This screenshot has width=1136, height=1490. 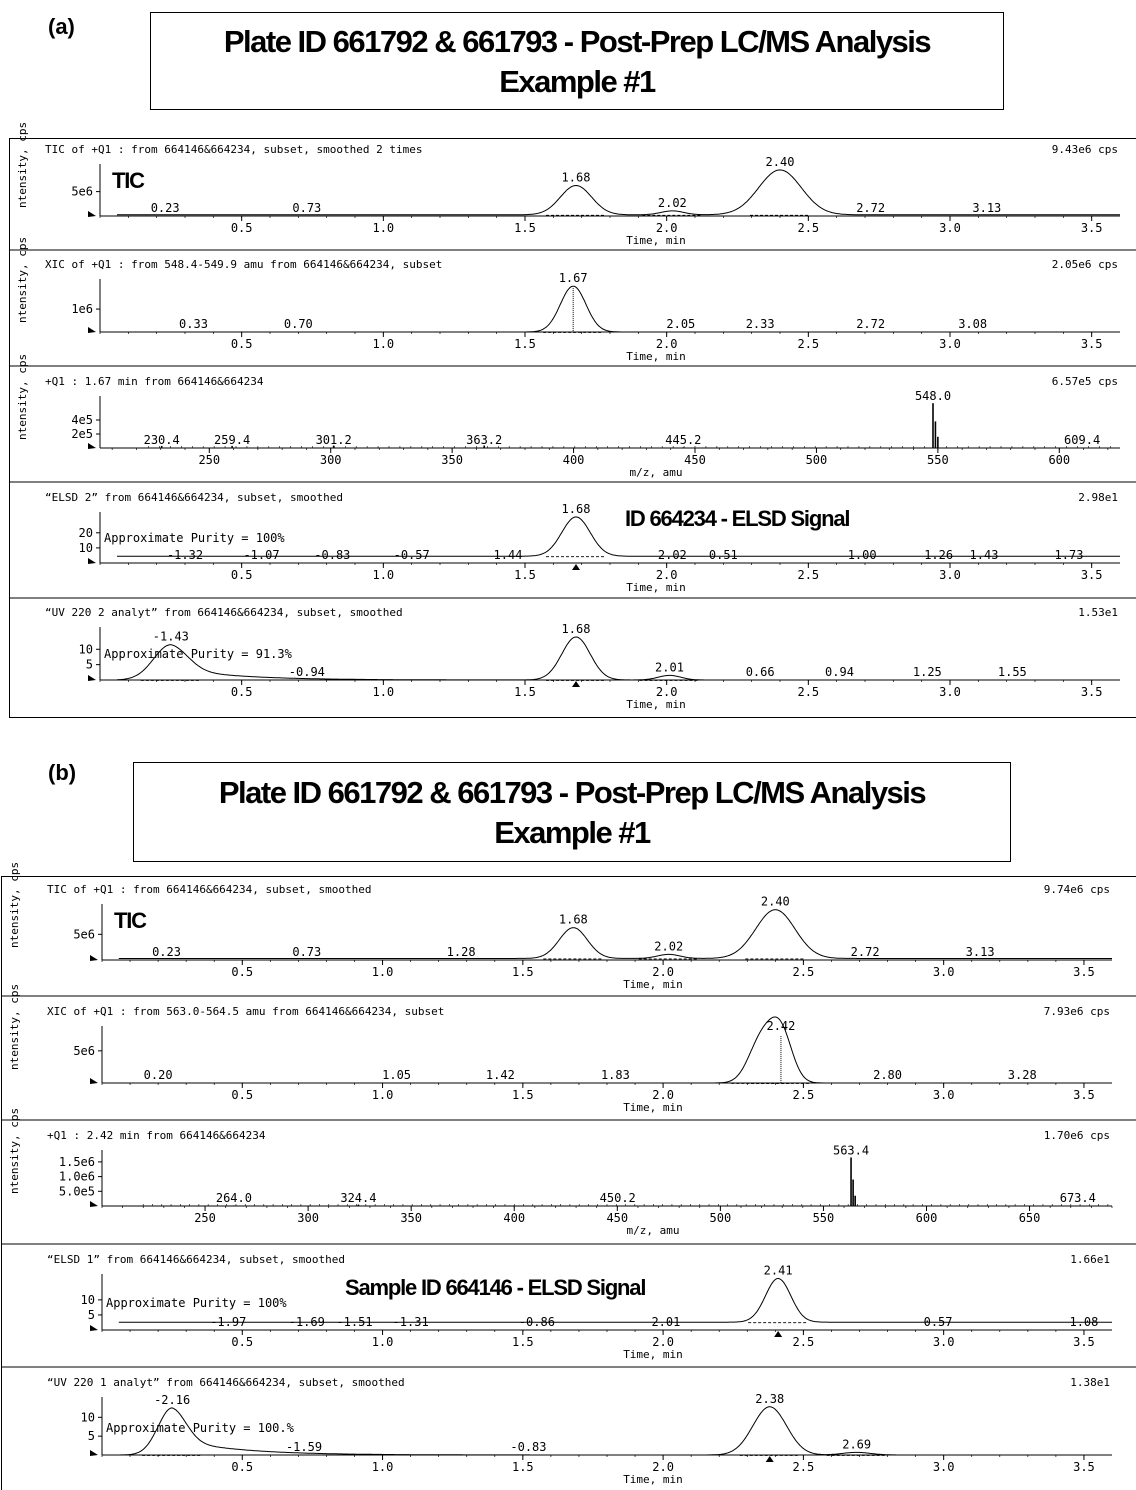 What do you see at coordinates (308, 1218) in the screenshot?
I see `x-tick-label: 300` at bounding box center [308, 1218].